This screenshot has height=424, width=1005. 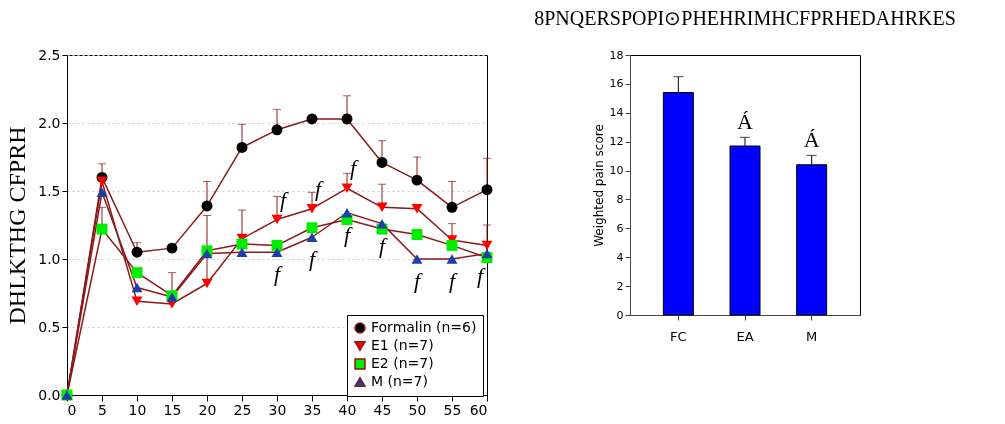 What do you see at coordinates (49, 54) in the screenshot?
I see `y-tick-label: 2.5` at bounding box center [49, 54].